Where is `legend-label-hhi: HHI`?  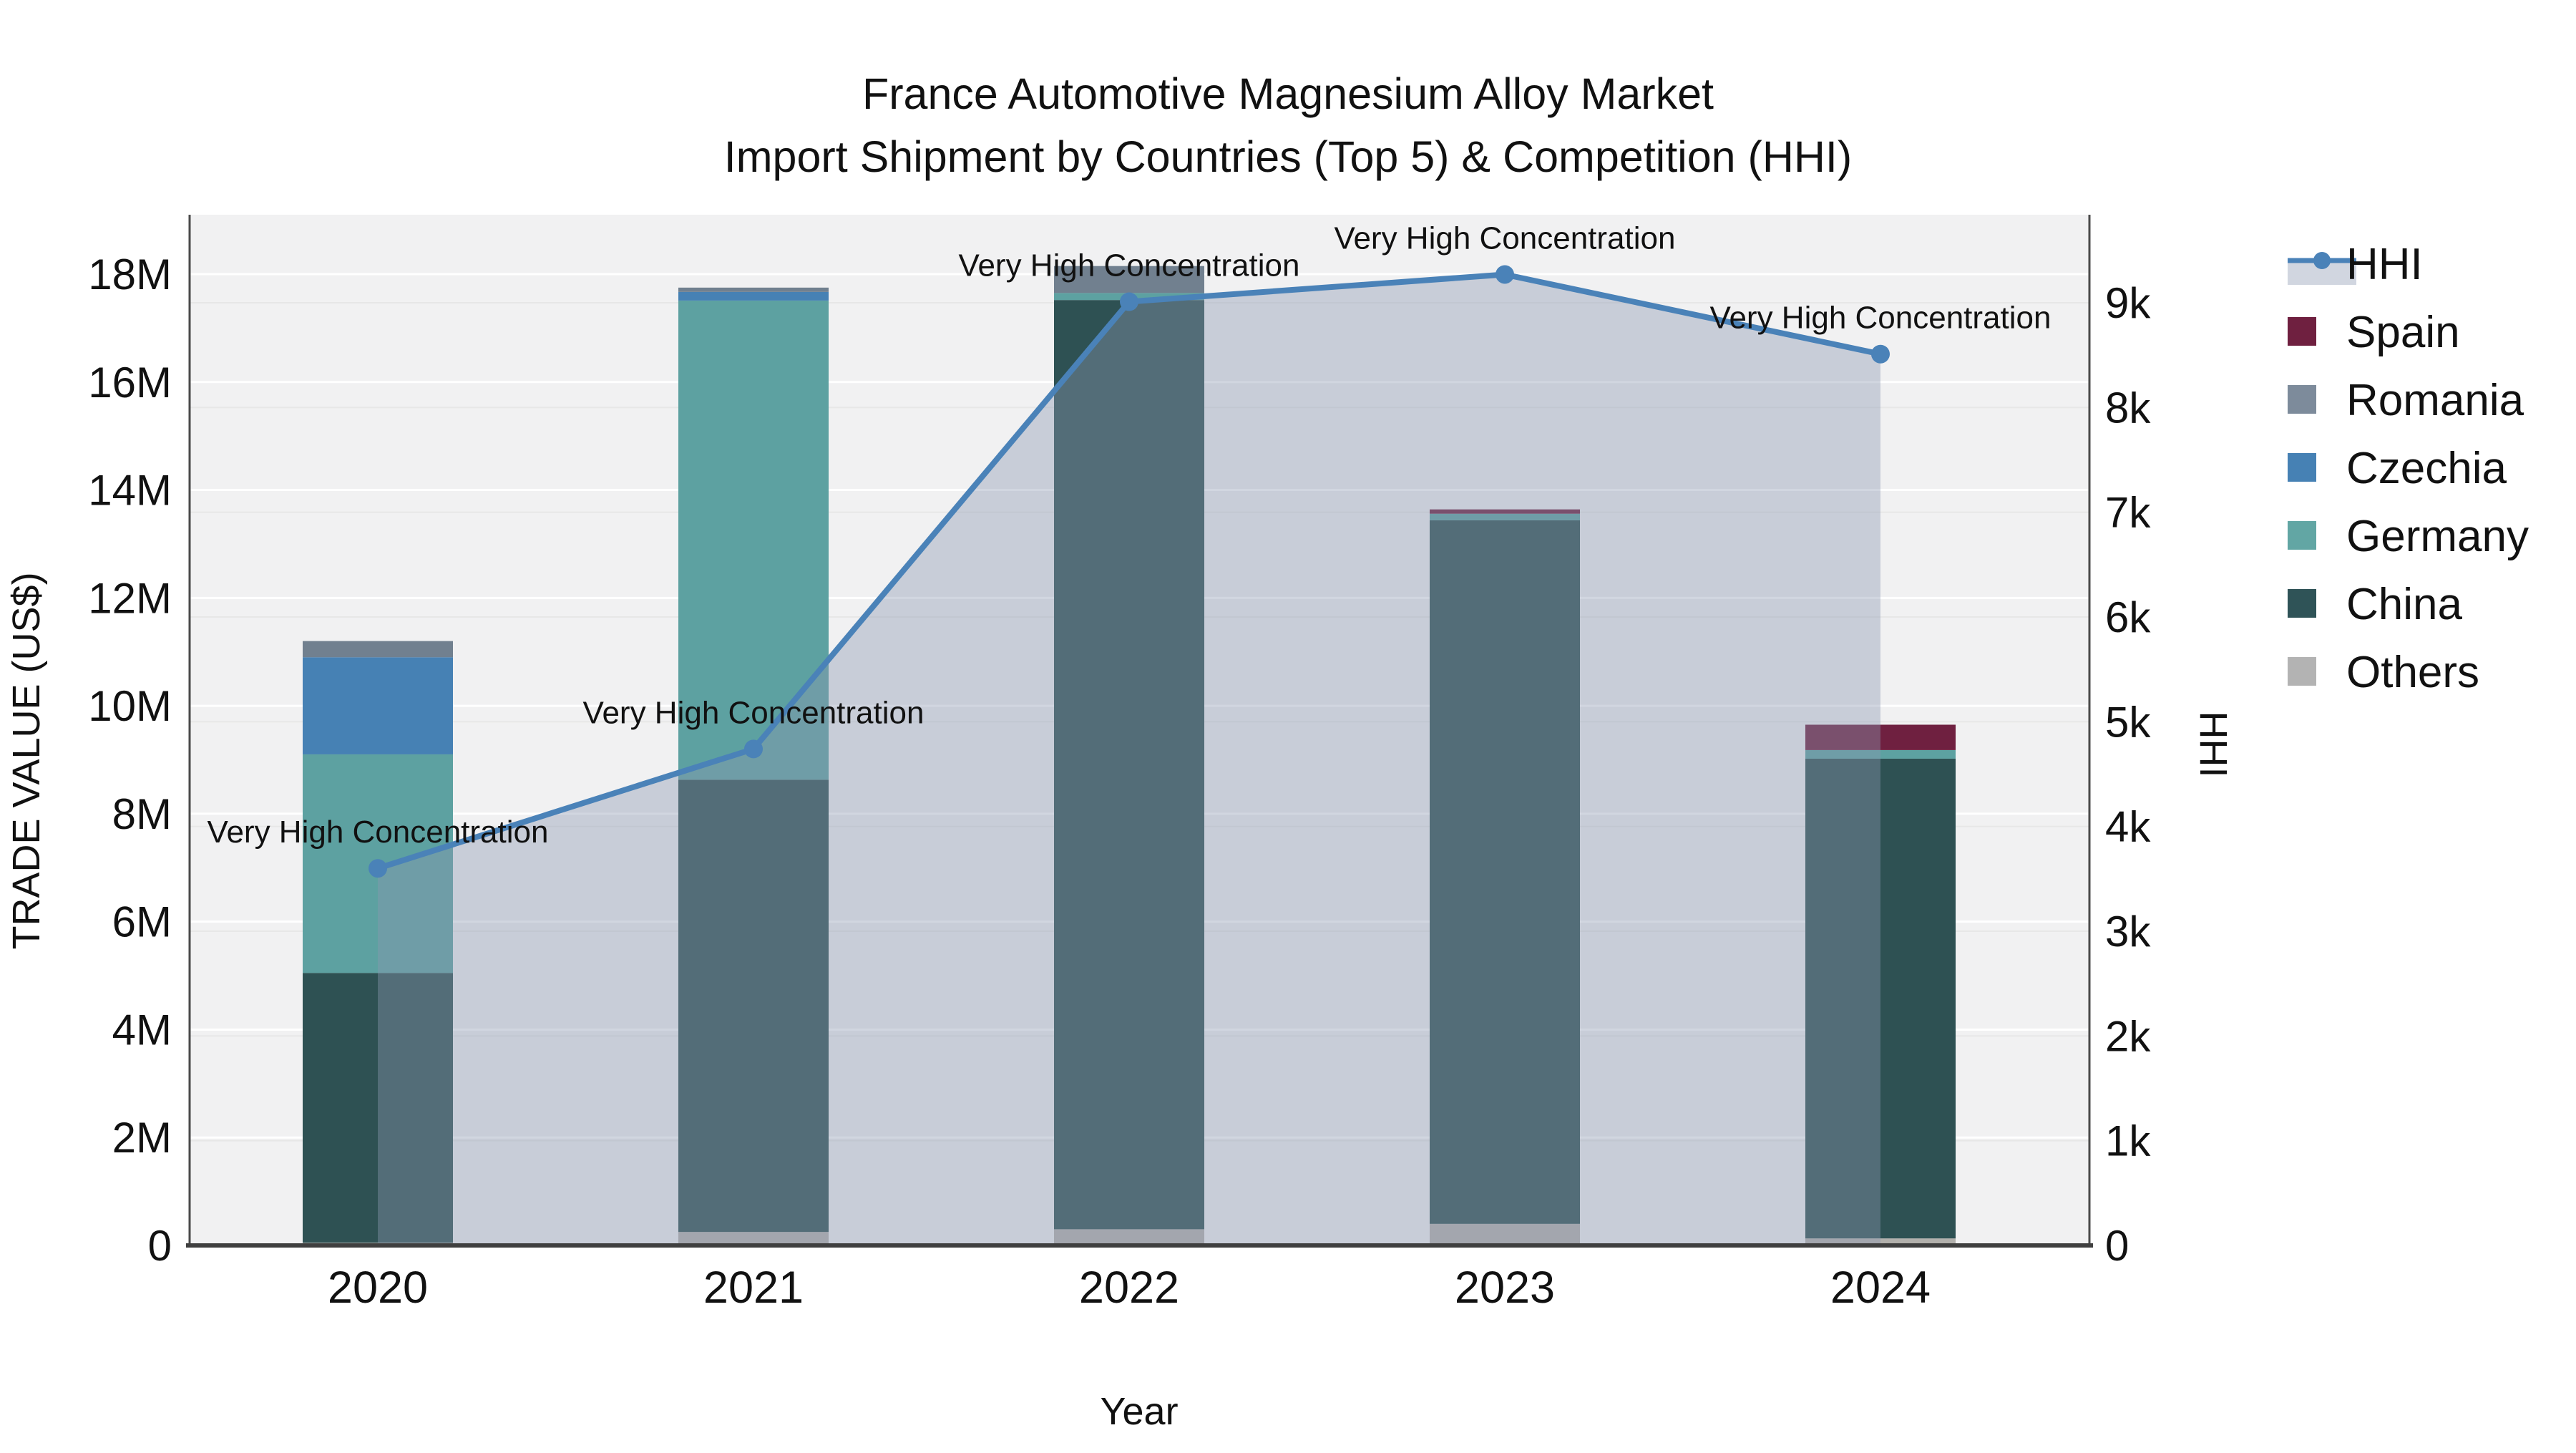
legend-label-hhi: HHI is located at coordinates (2384, 264).